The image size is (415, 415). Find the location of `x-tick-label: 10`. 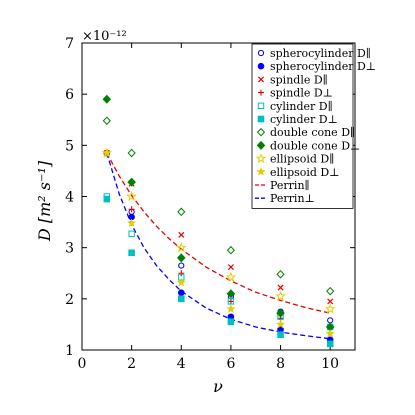

x-tick-label: 10 is located at coordinates (330, 364).